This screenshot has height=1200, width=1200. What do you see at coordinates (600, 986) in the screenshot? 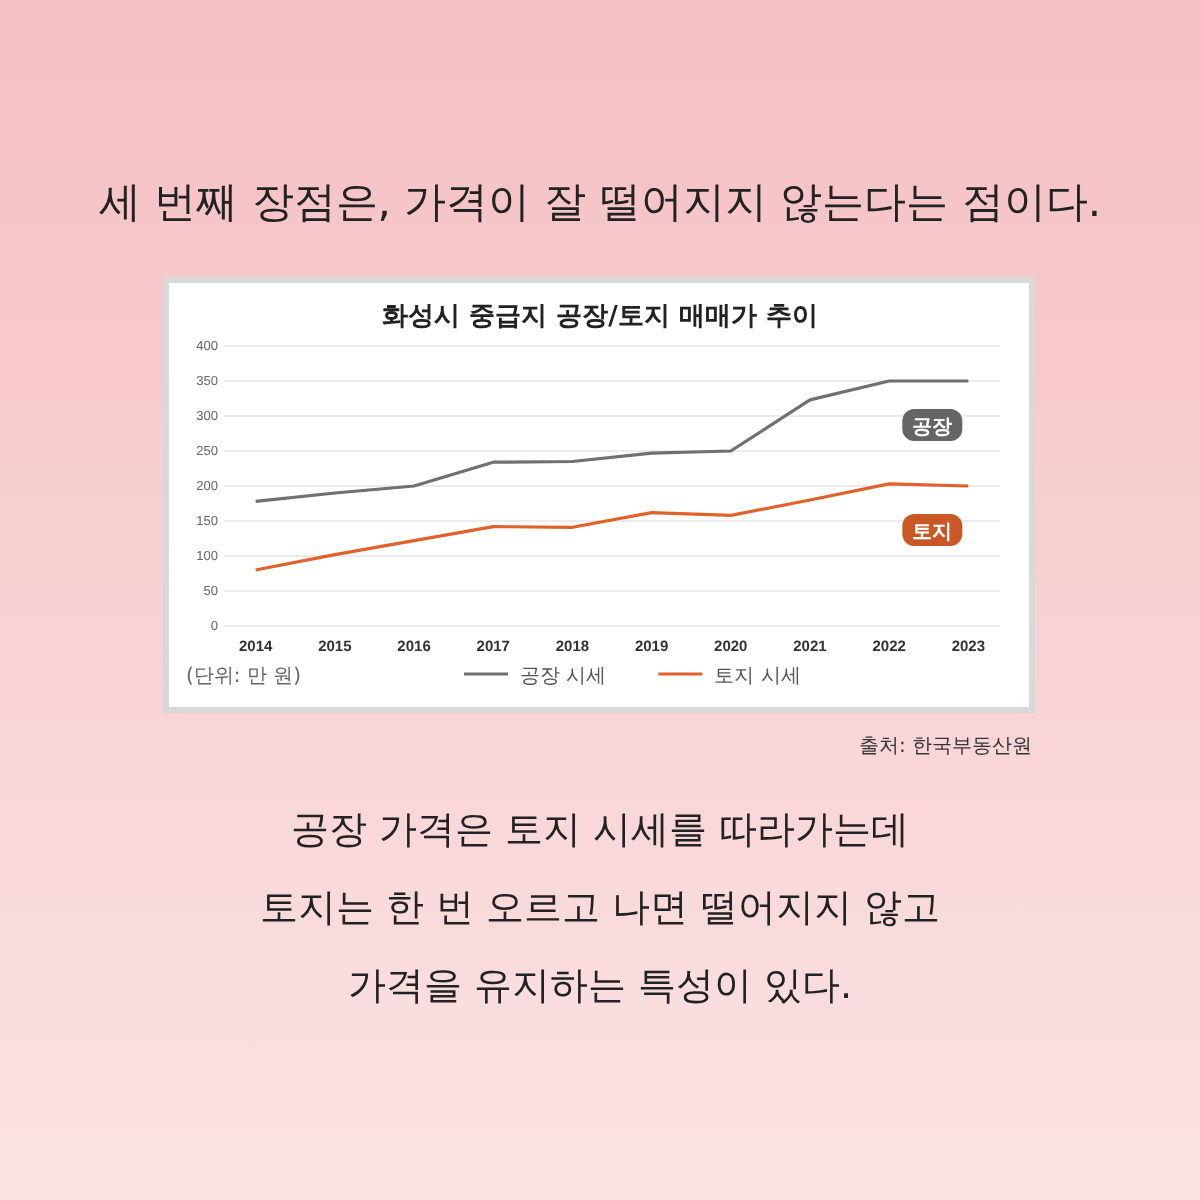
I see `text: 가격을 유지하는 특성이 있다.` at bounding box center [600, 986].